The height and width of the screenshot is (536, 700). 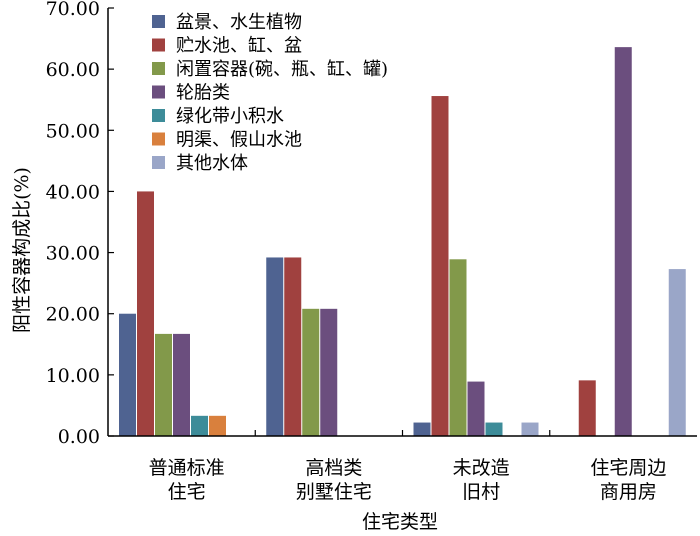 What do you see at coordinates (230, 116) in the screenshot?
I see `legend-label: 绿化带小积水` at bounding box center [230, 116].